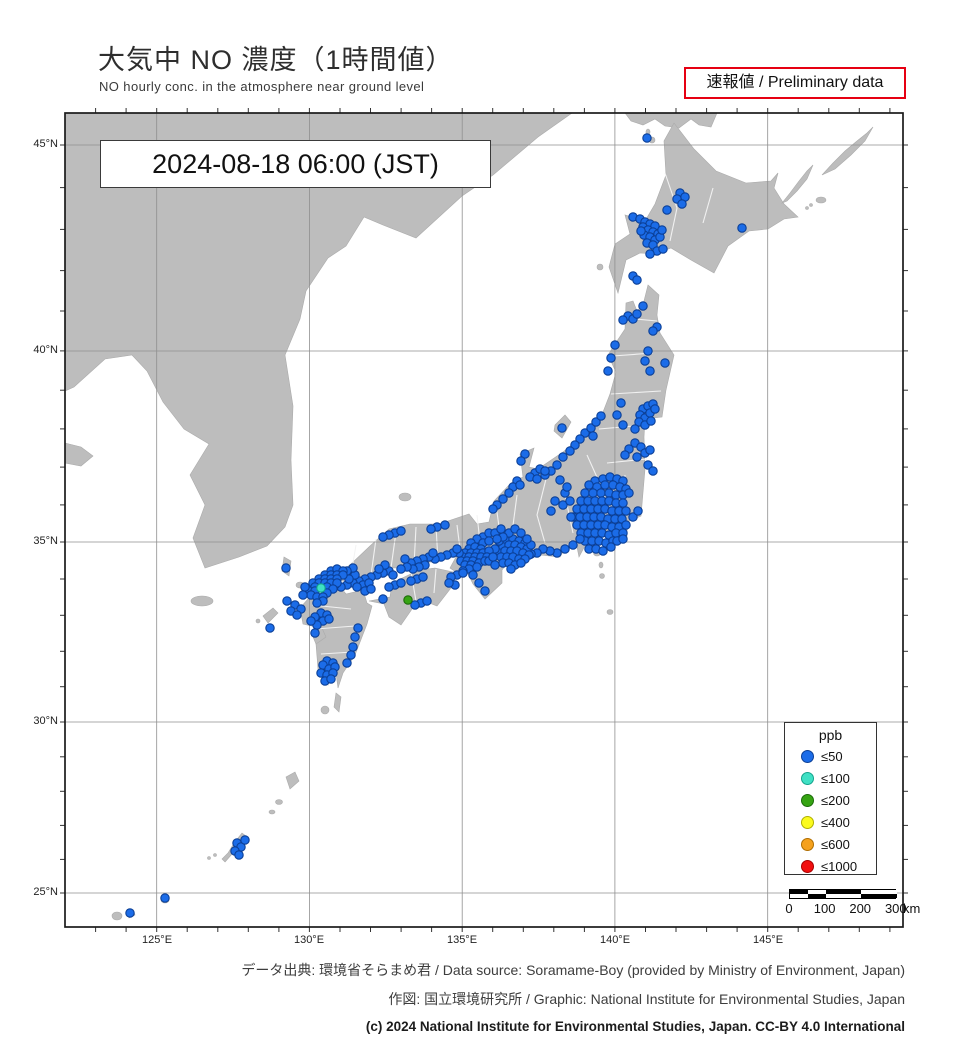 The height and width of the screenshot is (1060, 980). I want to click on legend-item: ≤200, so click(830, 800).